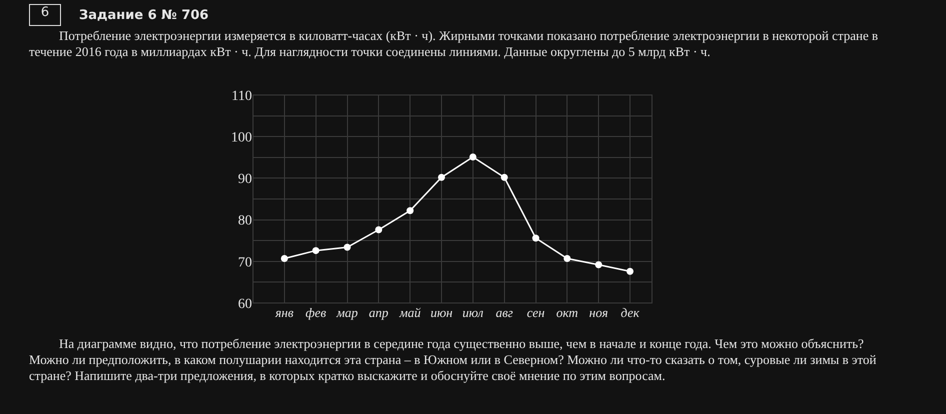 The width and height of the screenshot is (946, 414). I want to click on text: На диаграмме видно, что потребление электроэнергии в середине года существенно выше, чем в начале и конце года. Чем это можно объяснить? Можно ли предположить, в каком полушарии находится эта страна – в Южном или в Северном? Можно ли что-то сказать о том, суровые ли зимы в этой стране? Напишите два-три предложения, в которых кратко выскажите и обоснуйте своё мнение по этим вопросам., so click(453, 360).